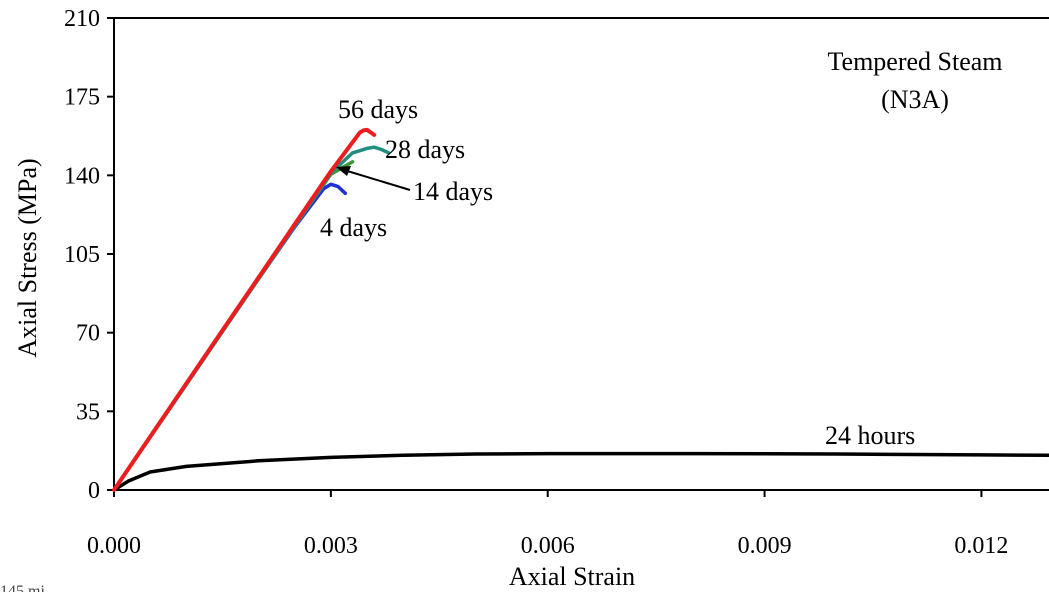  What do you see at coordinates (572, 576) in the screenshot?
I see `x-axis-title: Axial Strain` at bounding box center [572, 576].